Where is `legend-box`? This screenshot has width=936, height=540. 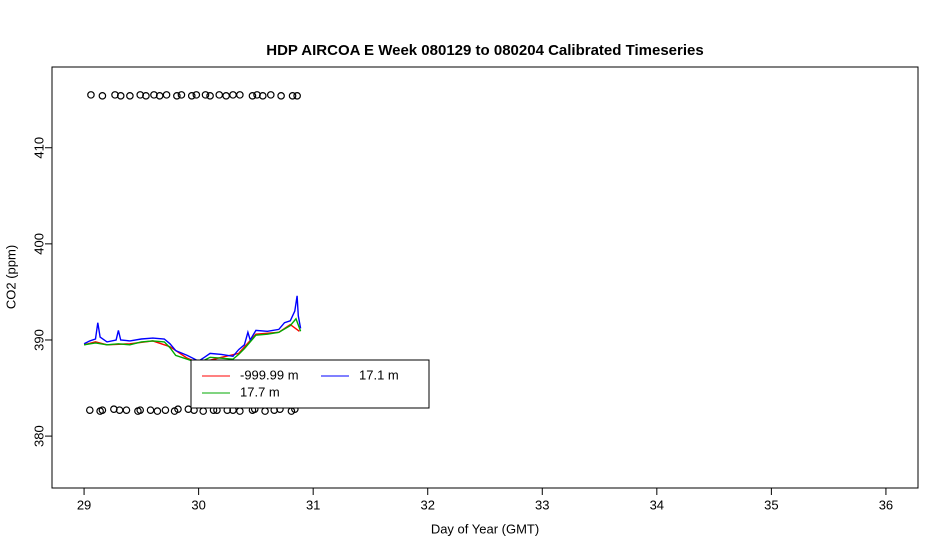 legend-box is located at coordinates (310, 384).